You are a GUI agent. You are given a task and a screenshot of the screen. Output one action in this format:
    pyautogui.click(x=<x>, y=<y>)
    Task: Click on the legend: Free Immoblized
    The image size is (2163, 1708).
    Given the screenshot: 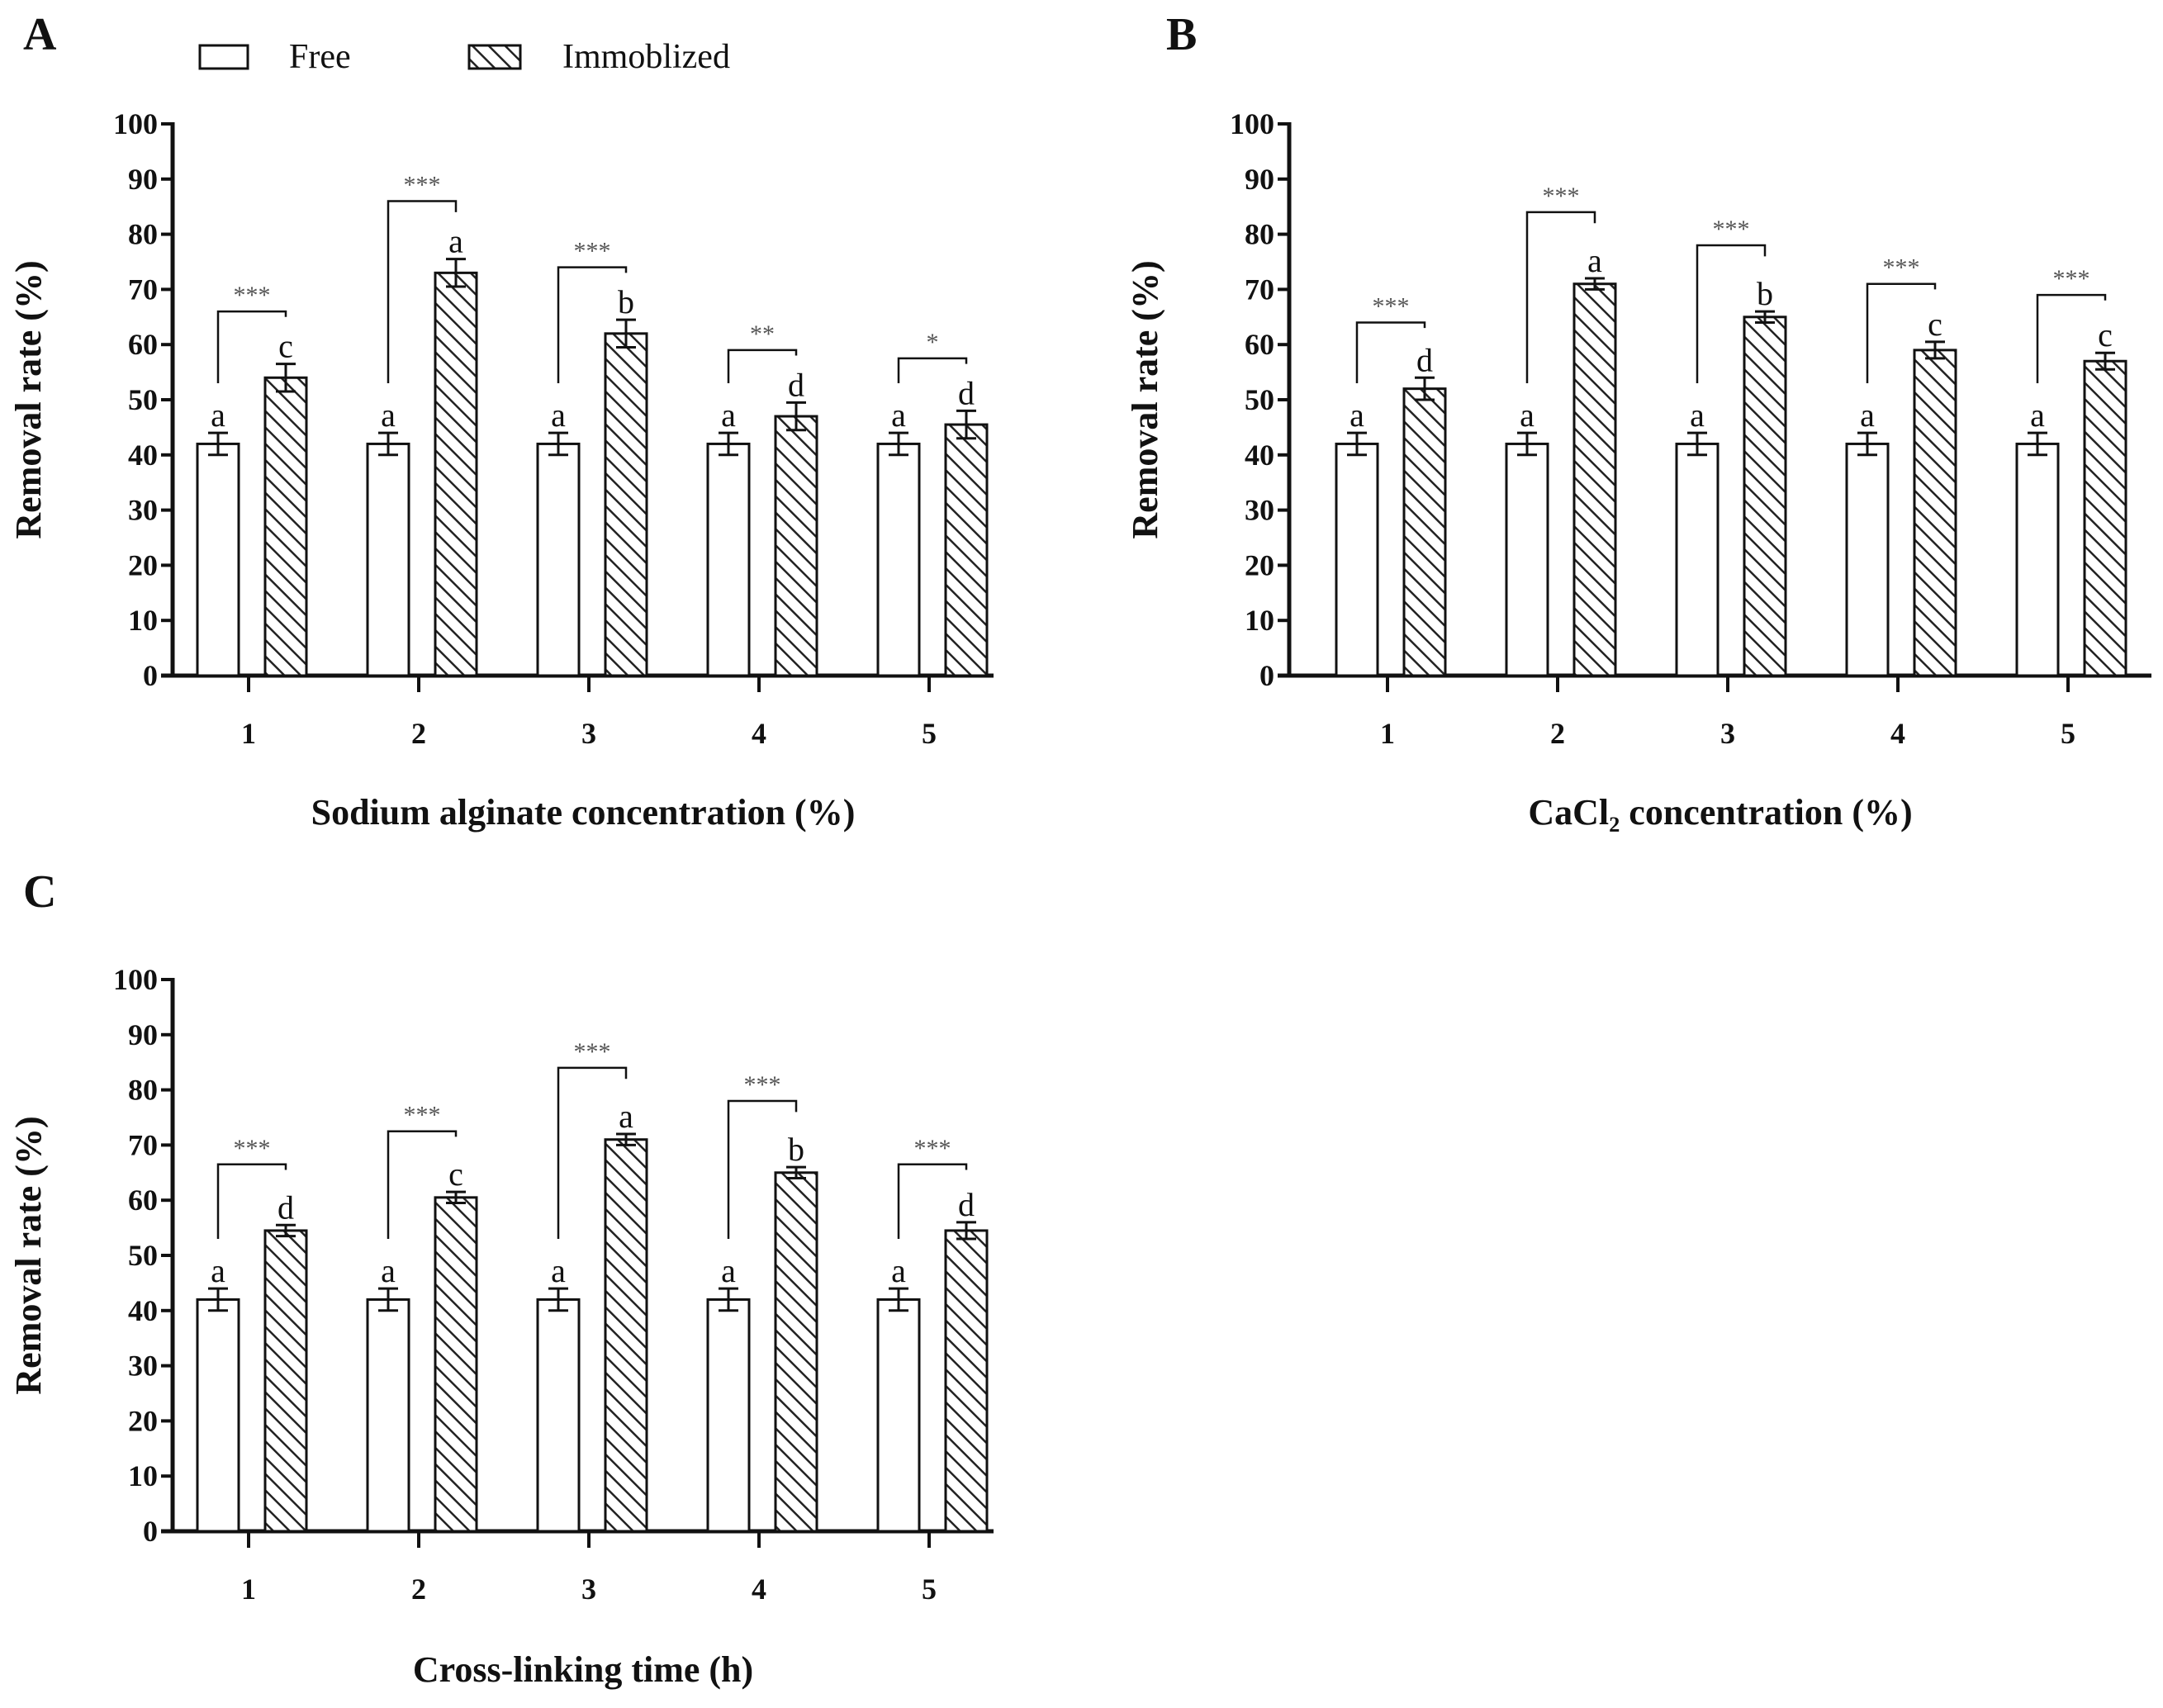 What is the action you would take?
    pyautogui.click(x=464, y=57)
    